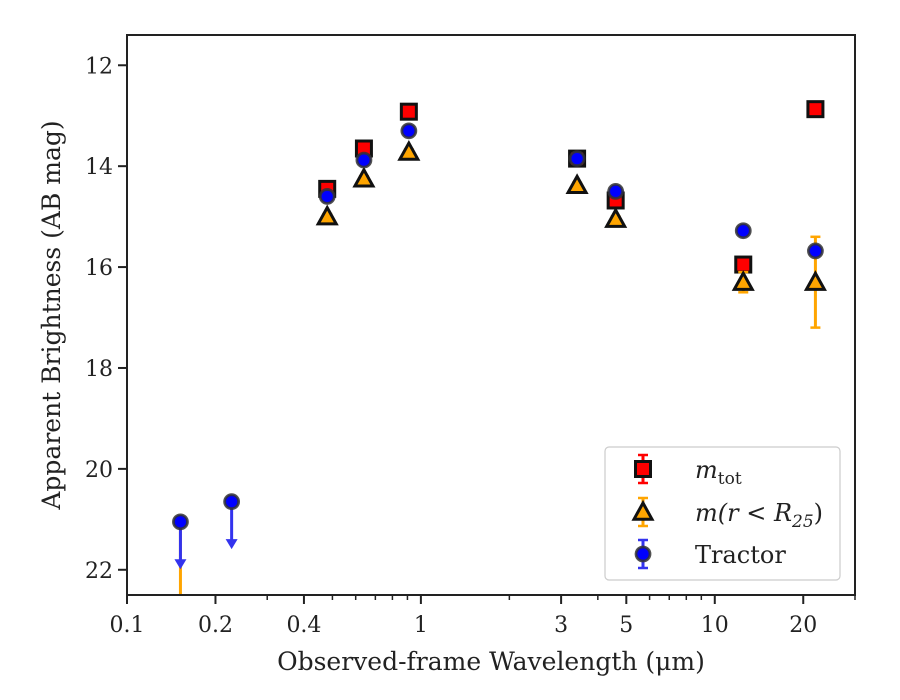 The width and height of the screenshot is (900, 700). What do you see at coordinates (99, 571) in the screenshot?
I see `y-tick-label: 22` at bounding box center [99, 571].